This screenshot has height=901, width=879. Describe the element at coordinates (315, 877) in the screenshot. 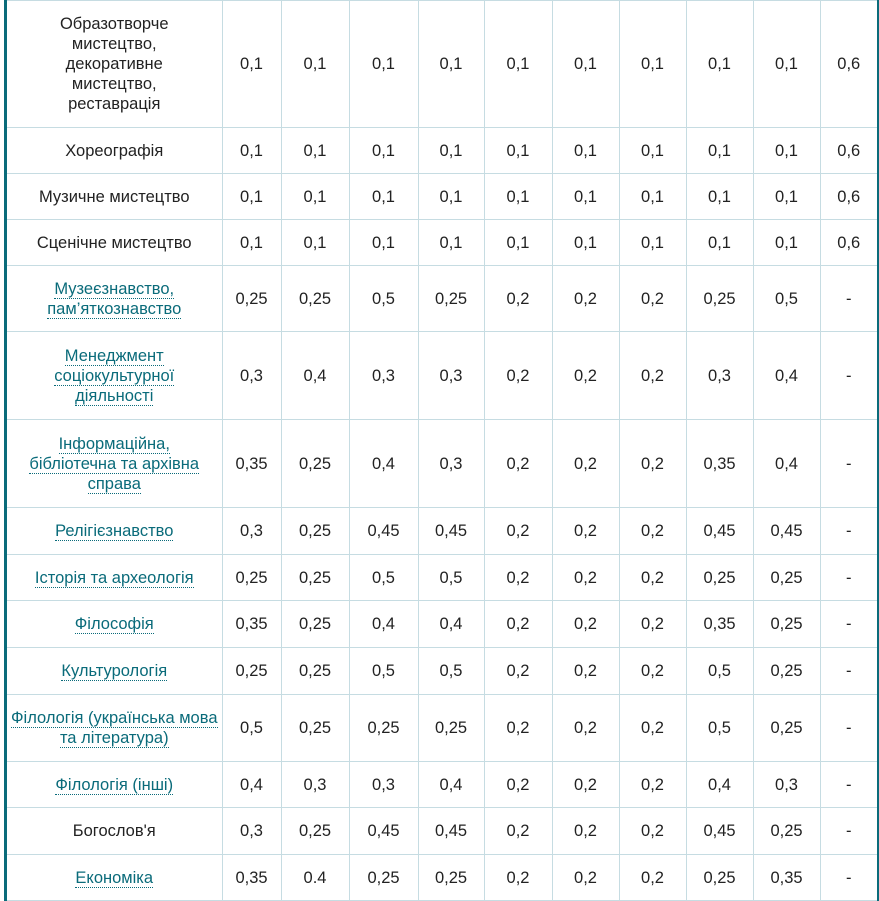

I see `coefficient-cell: 0.4` at that location.